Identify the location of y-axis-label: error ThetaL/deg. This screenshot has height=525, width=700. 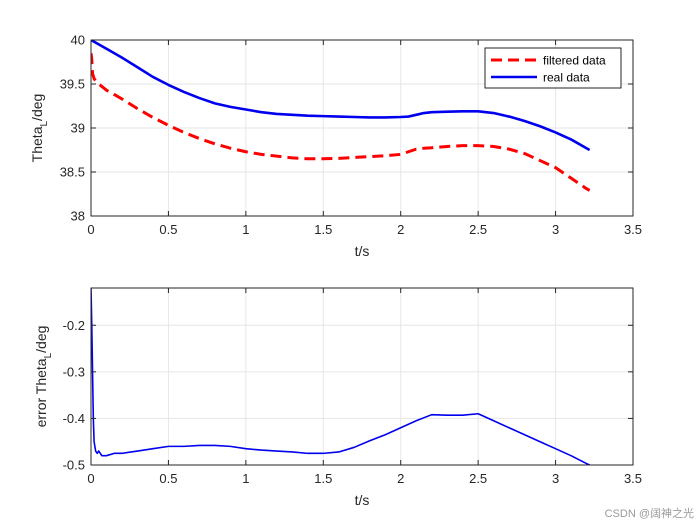
(43, 377).